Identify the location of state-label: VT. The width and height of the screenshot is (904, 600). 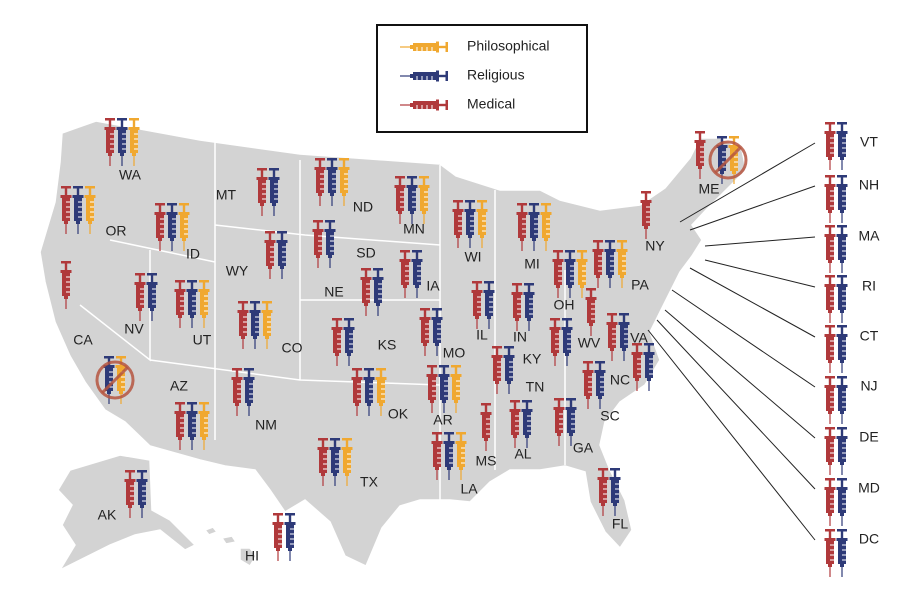
(869, 142).